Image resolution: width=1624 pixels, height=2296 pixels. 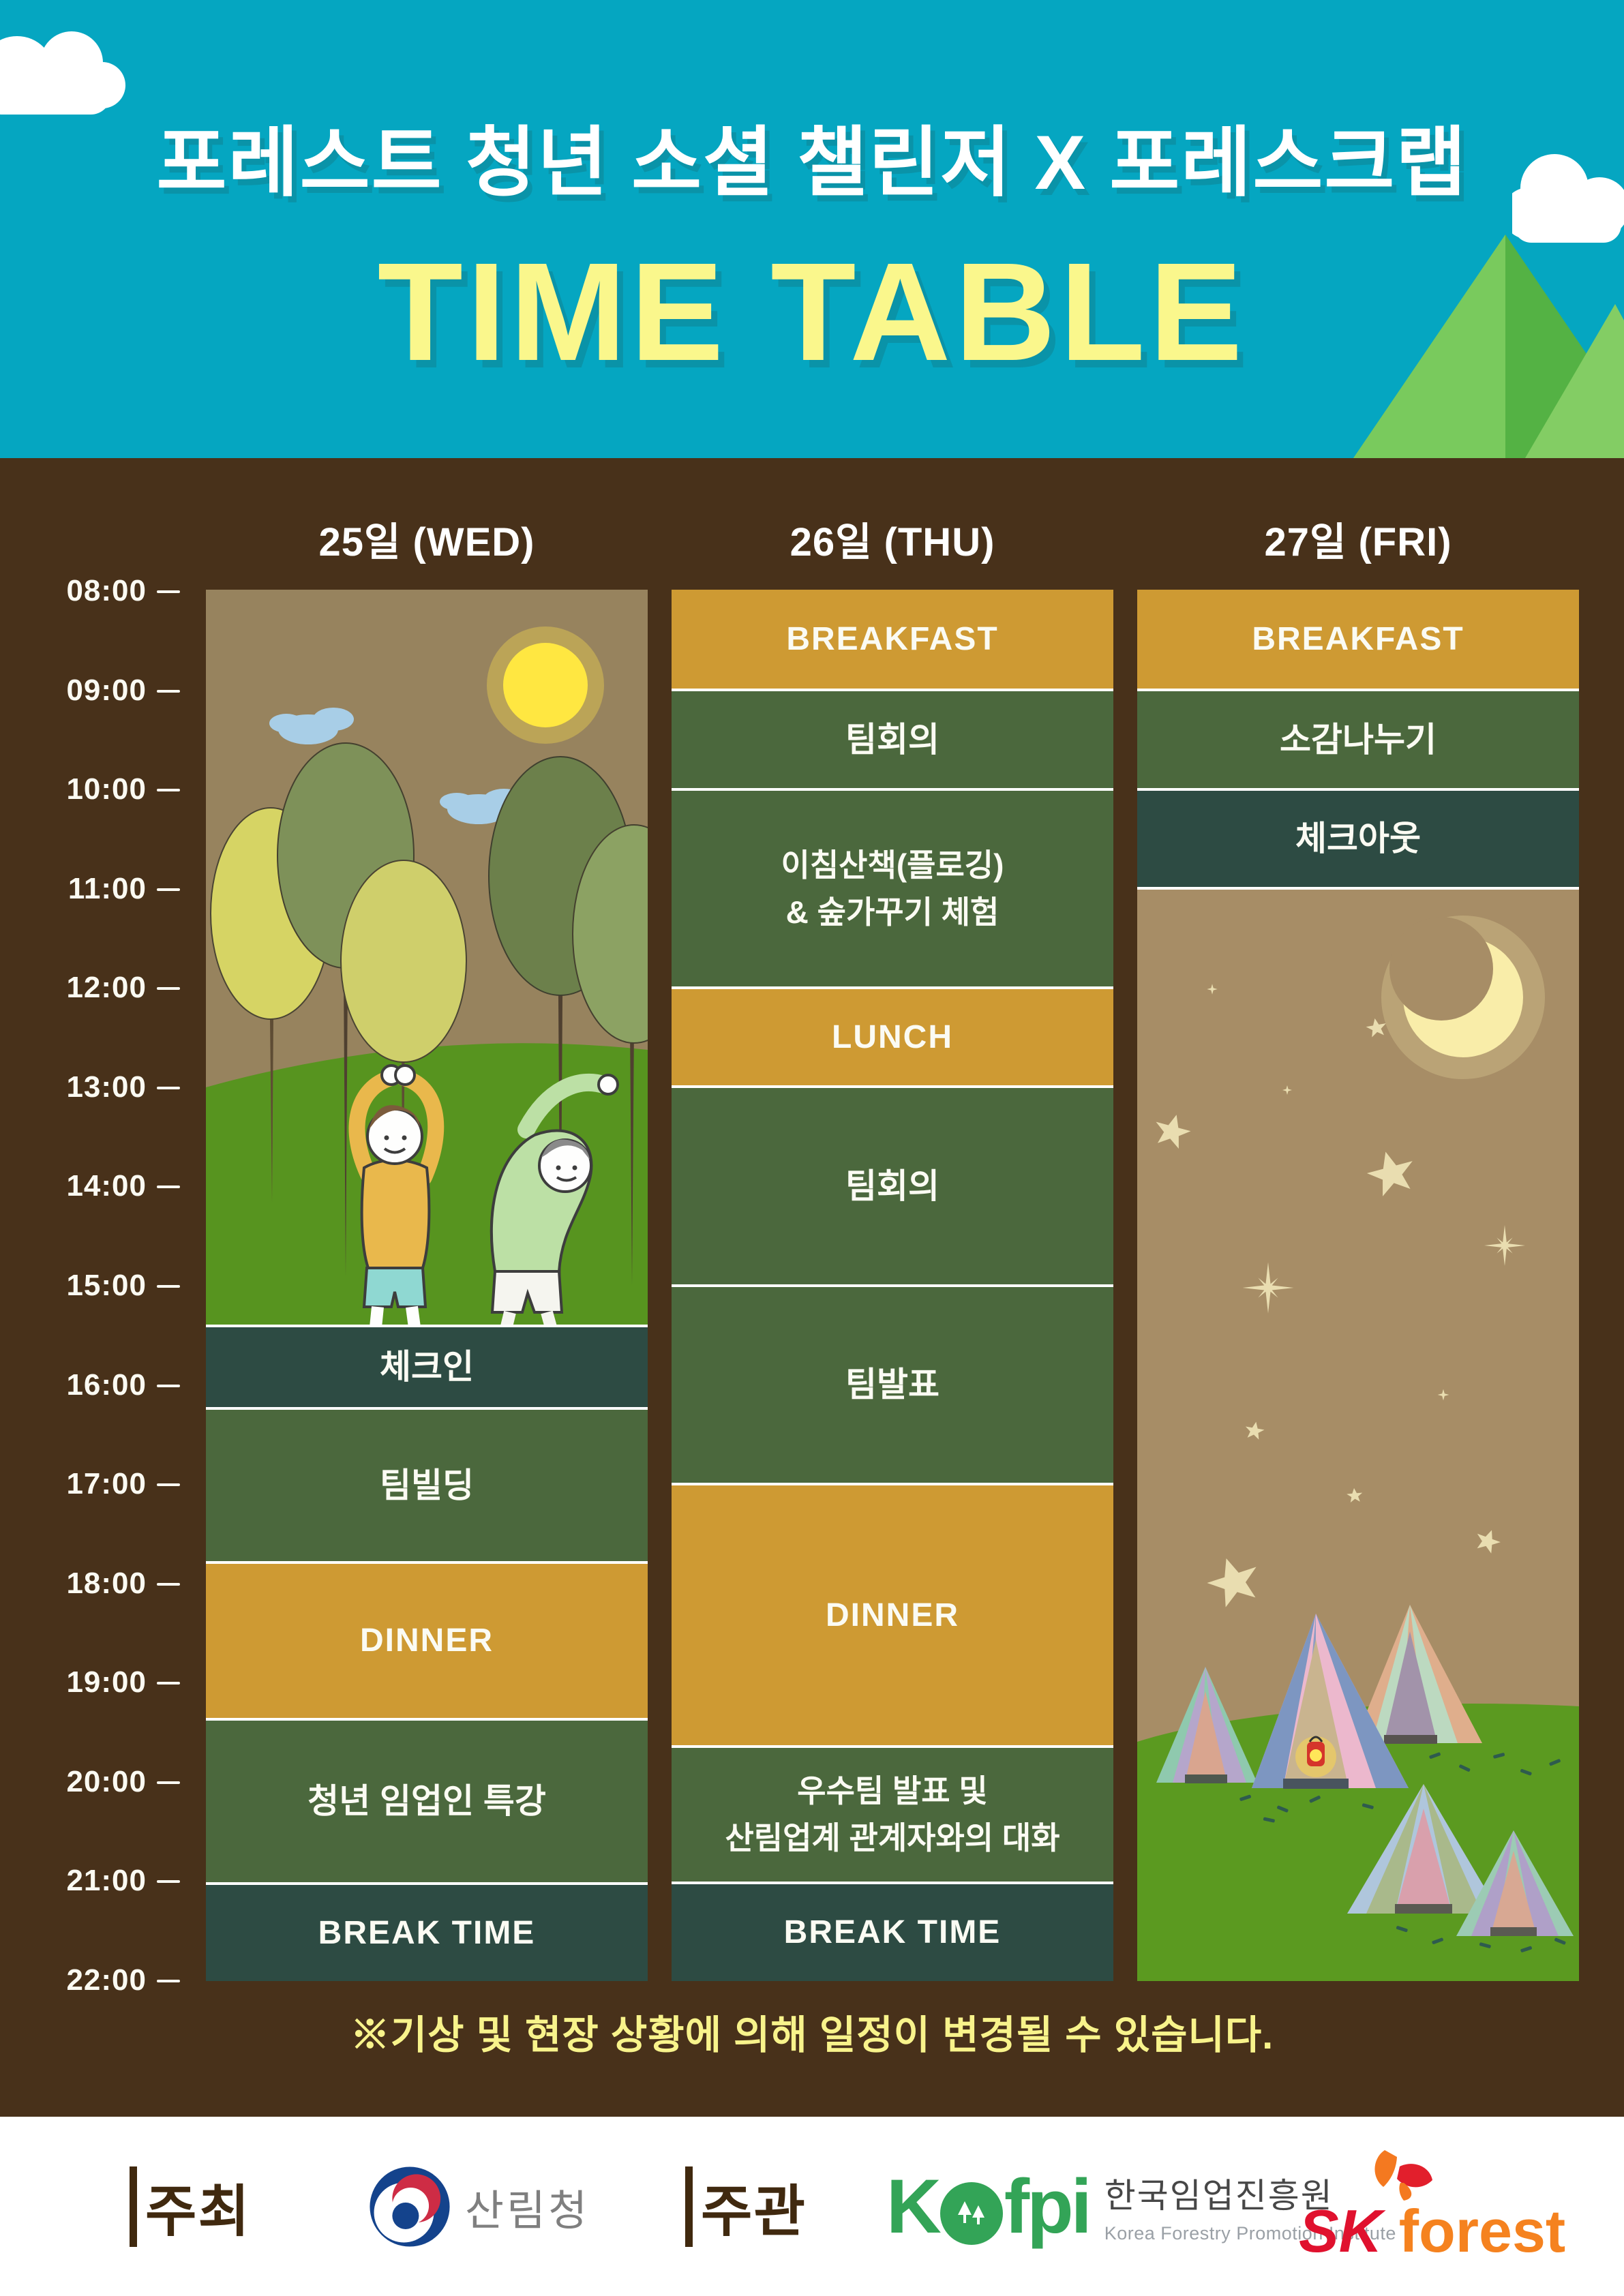 I want to click on fri-night-illustration, so click(x=1358, y=1434).